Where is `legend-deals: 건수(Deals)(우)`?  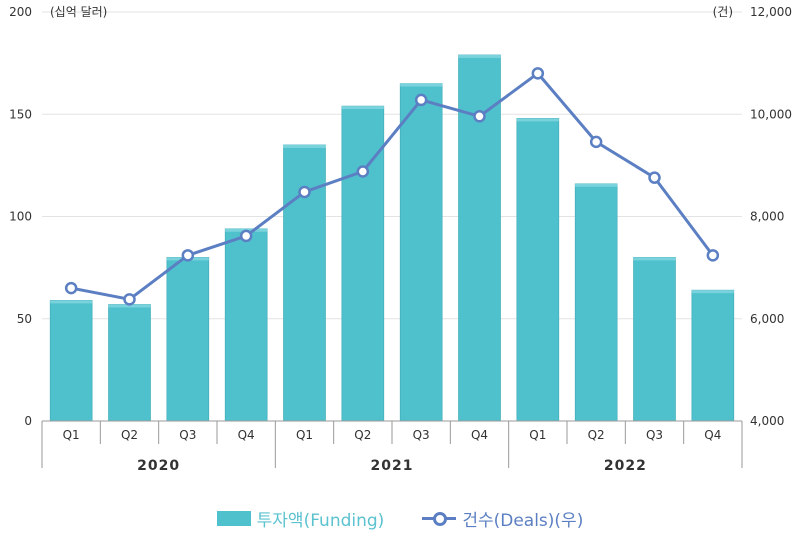
legend-deals: 건수(Deals)(우) is located at coordinates (502, 518).